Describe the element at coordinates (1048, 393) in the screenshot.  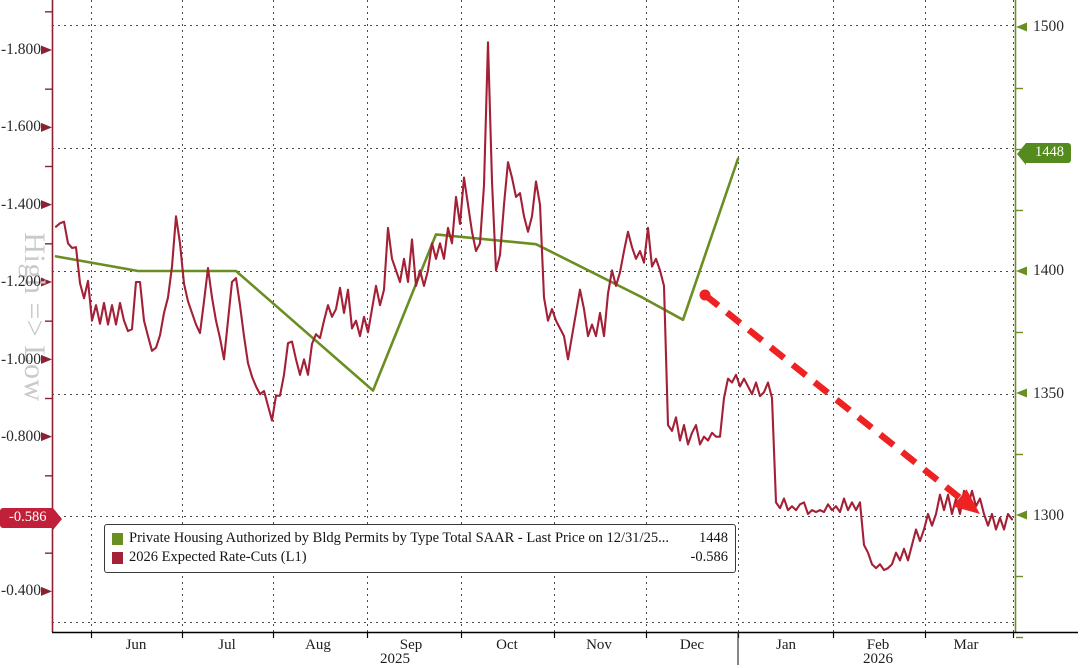
I see `right-tick-label: 1350` at that location.